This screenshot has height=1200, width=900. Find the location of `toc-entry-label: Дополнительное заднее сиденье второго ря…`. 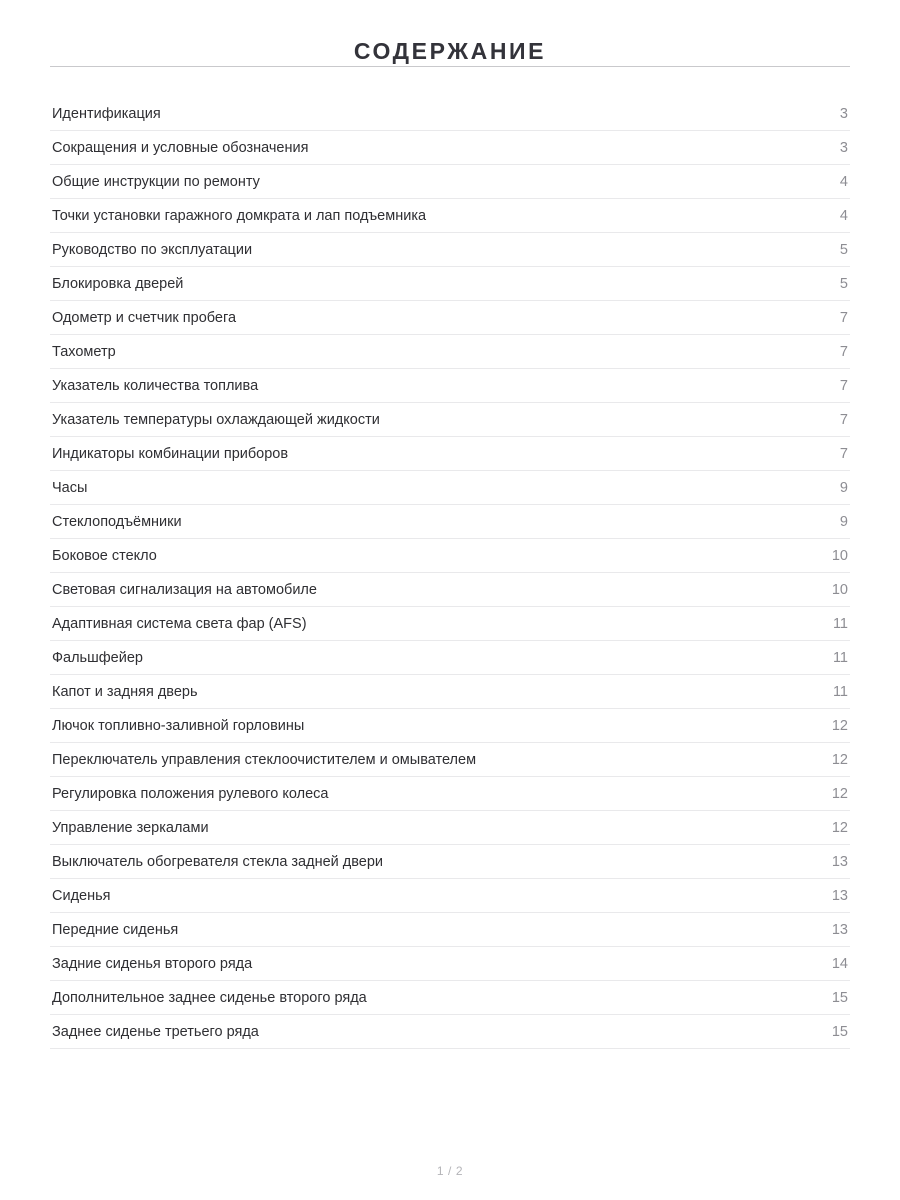

toc-entry-label: Дополнительное заднее сиденье второго ря… is located at coordinates (209, 997).